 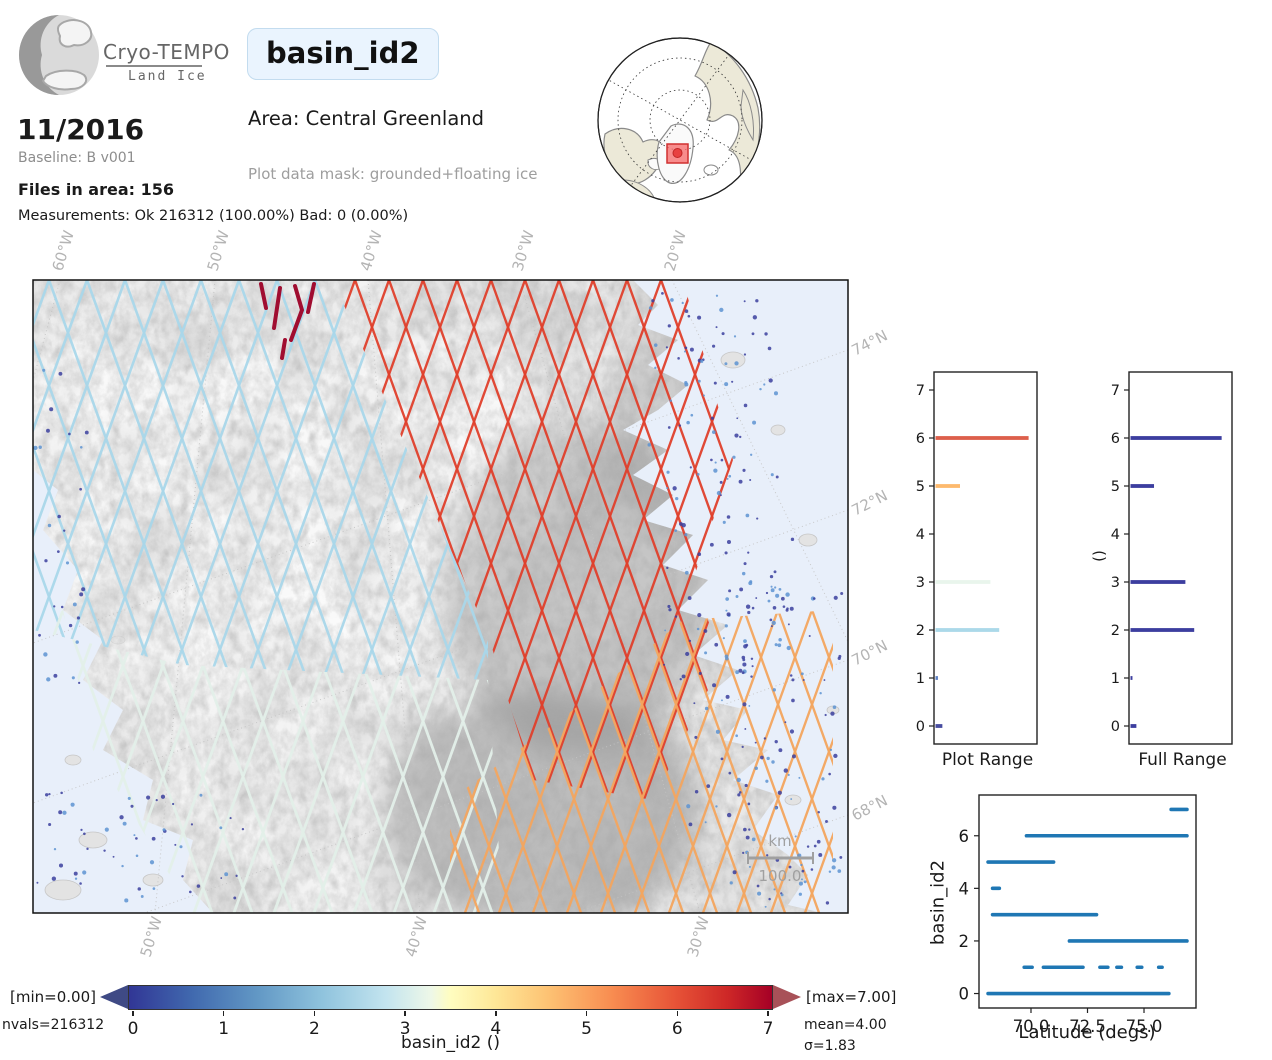 What do you see at coordinates (81, 129) in the screenshot?
I see `report-date: 11/2016` at bounding box center [81, 129].